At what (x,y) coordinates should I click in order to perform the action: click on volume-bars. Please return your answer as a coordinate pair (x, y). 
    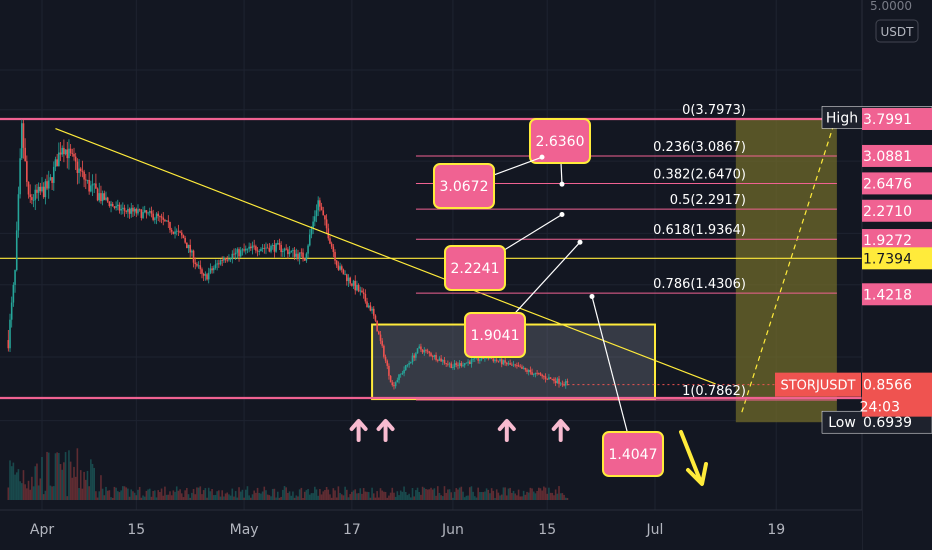
    Looking at the image, I should click on (288, 474).